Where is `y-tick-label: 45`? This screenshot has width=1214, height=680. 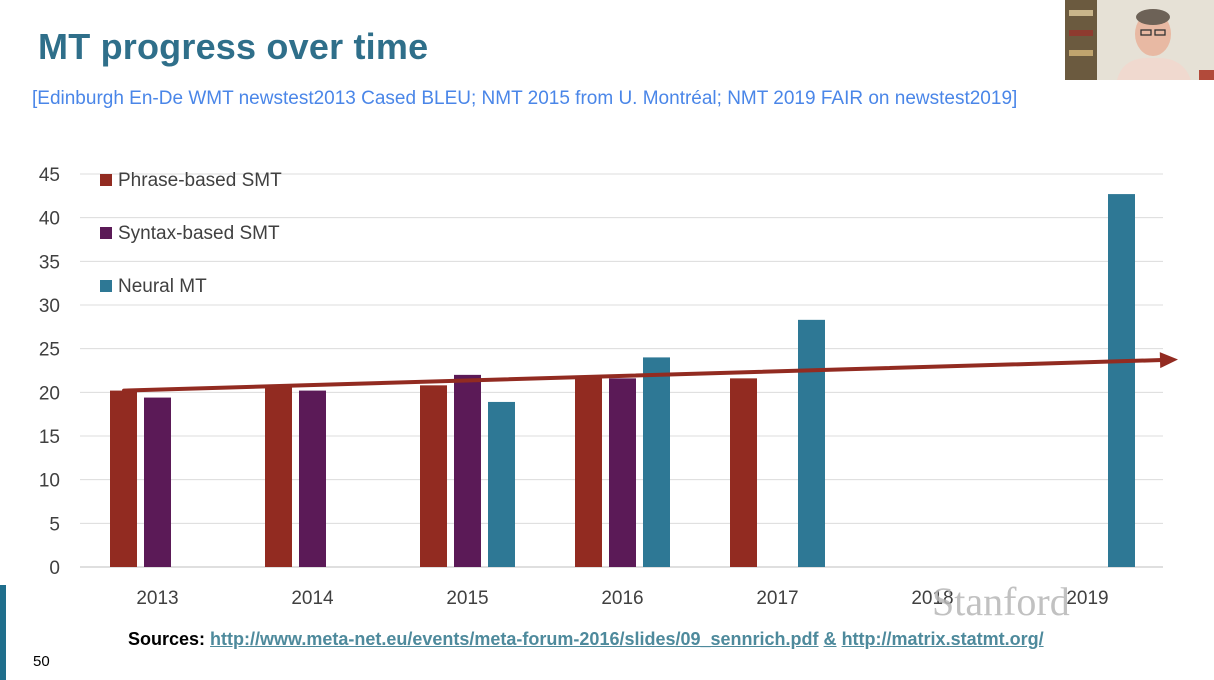 y-tick-label: 45 is located at coordinates (49, 175).